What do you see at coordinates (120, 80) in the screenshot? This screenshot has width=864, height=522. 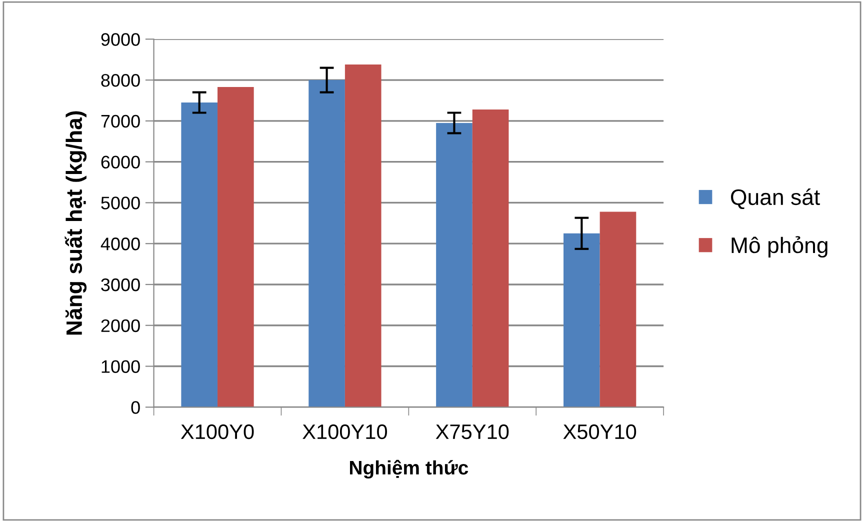 I see `y-tick-label: 8000` at bounding box center [120, 80].